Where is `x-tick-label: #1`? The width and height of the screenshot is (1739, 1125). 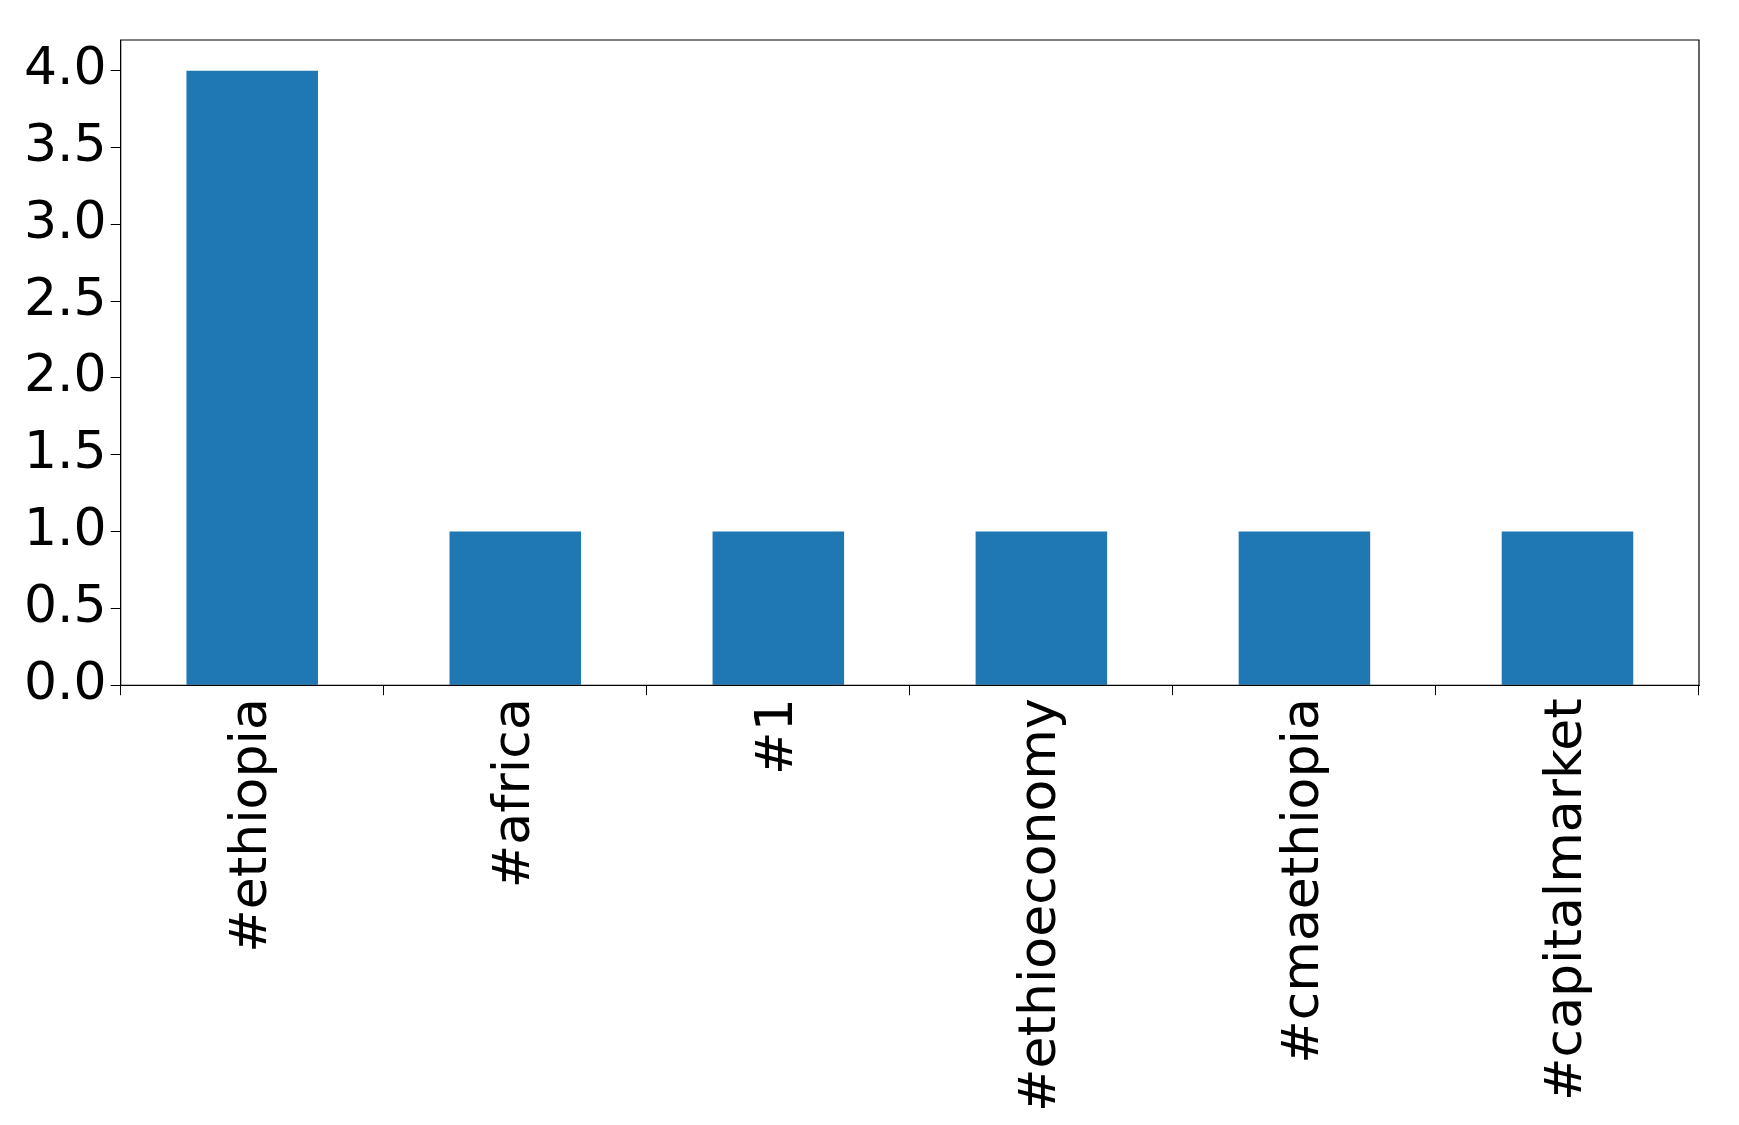 x-tick-label: #1 is located at coordinates (773, 736).